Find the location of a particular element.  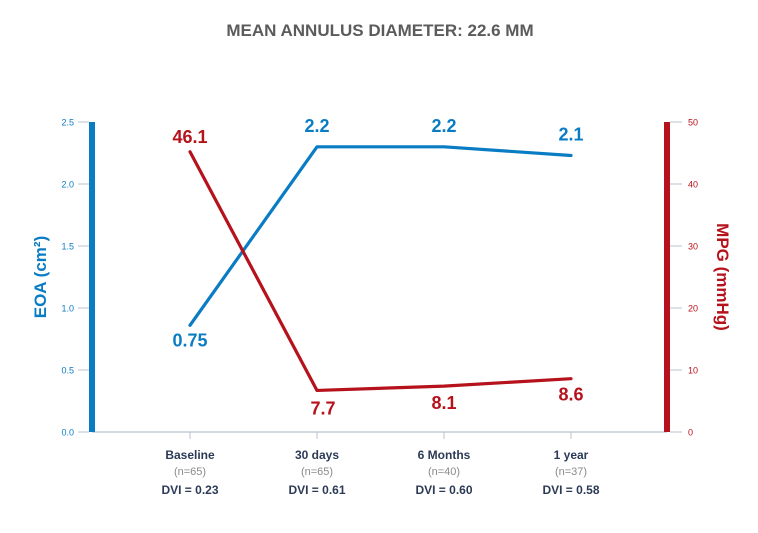

x-tick-dvi: DVI = 0.58 is located at coordinates (570, 490).